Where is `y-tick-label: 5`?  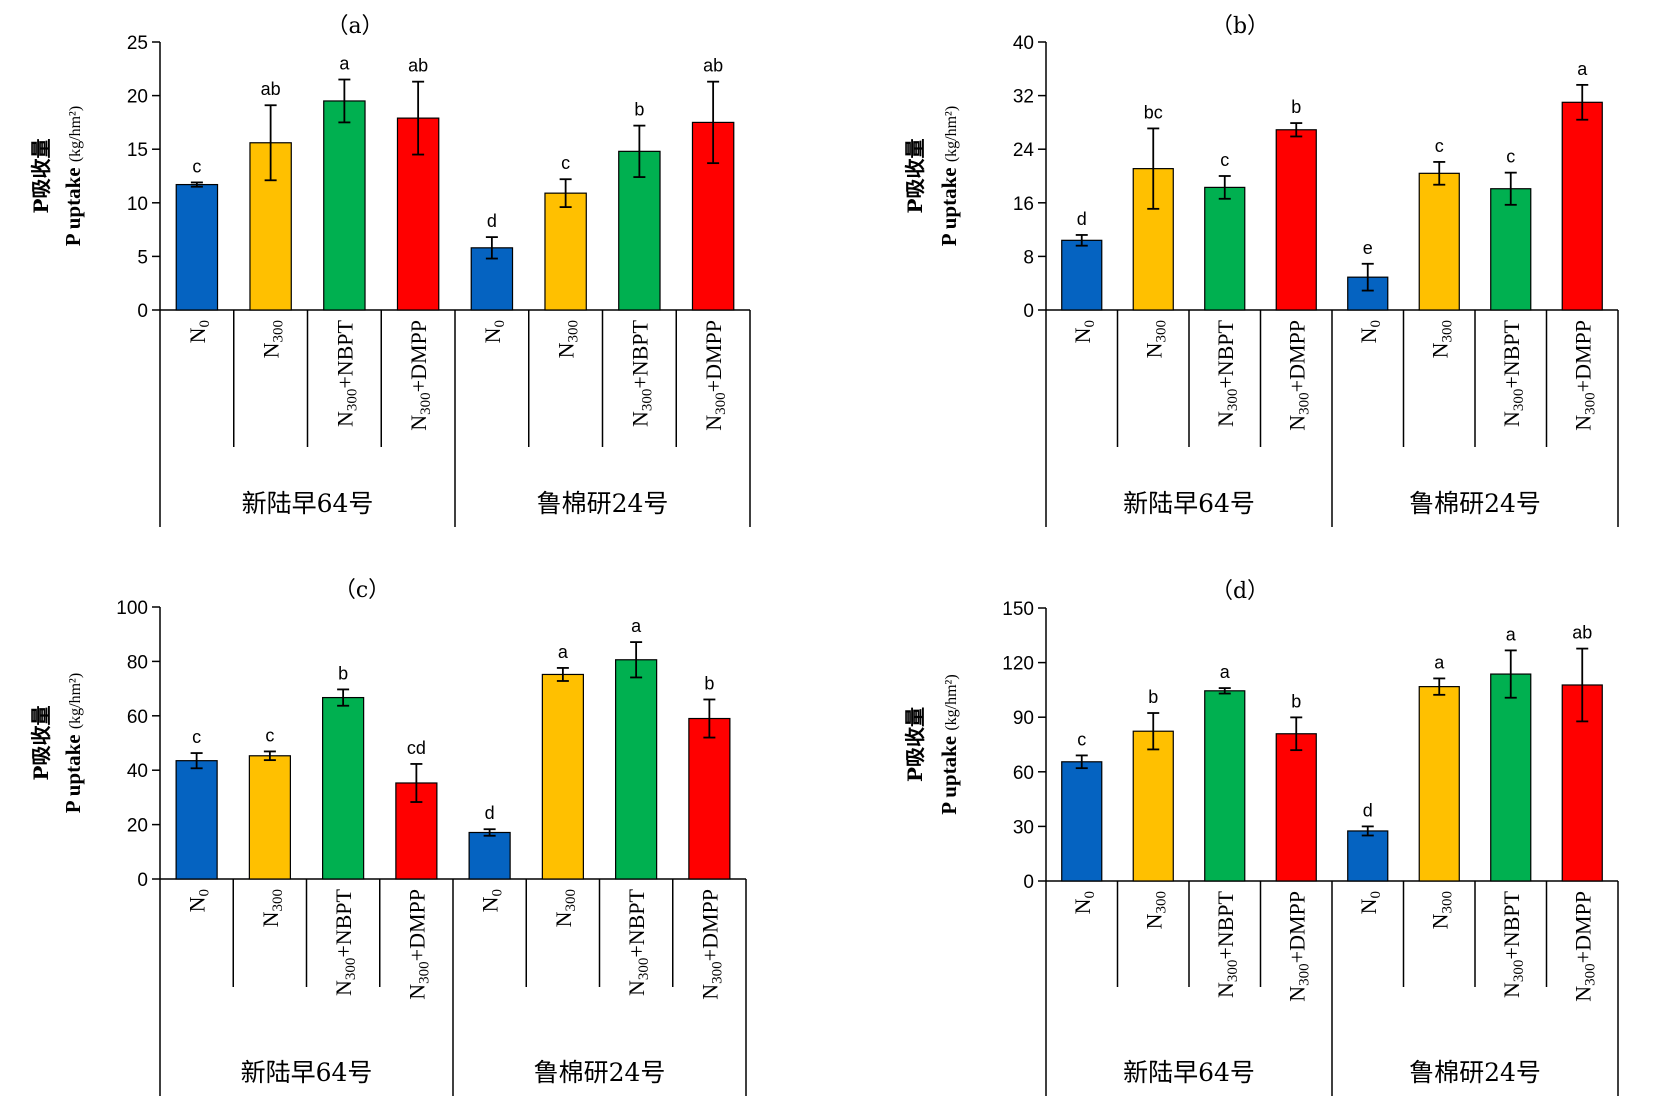 y-tick-label: 5 is located at coordinates (142, 257).